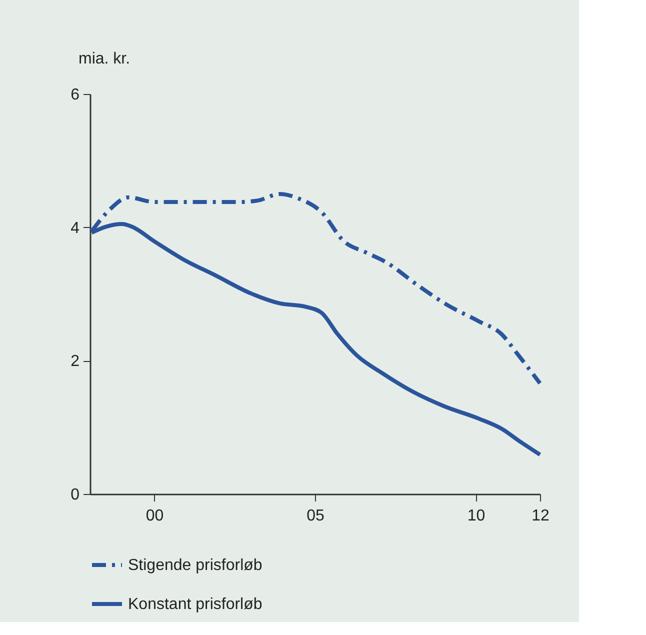  Describe the element at coordinates (541, 516) in the screenshot. I see `x-tick-label: 12` at that location.